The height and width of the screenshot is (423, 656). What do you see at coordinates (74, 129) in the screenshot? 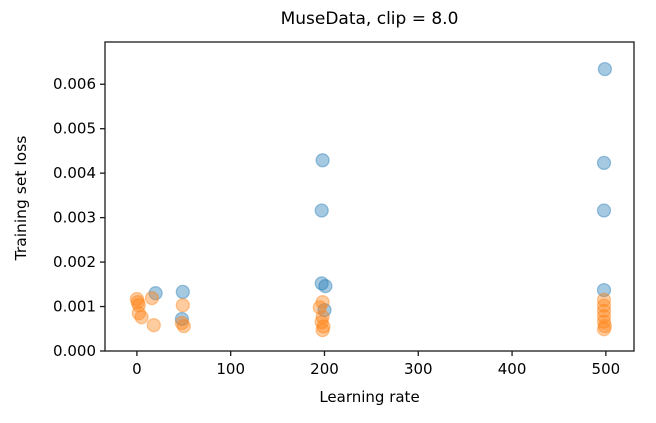
I see `y-tick-label: 0.005` at bounding box center [74, 129].